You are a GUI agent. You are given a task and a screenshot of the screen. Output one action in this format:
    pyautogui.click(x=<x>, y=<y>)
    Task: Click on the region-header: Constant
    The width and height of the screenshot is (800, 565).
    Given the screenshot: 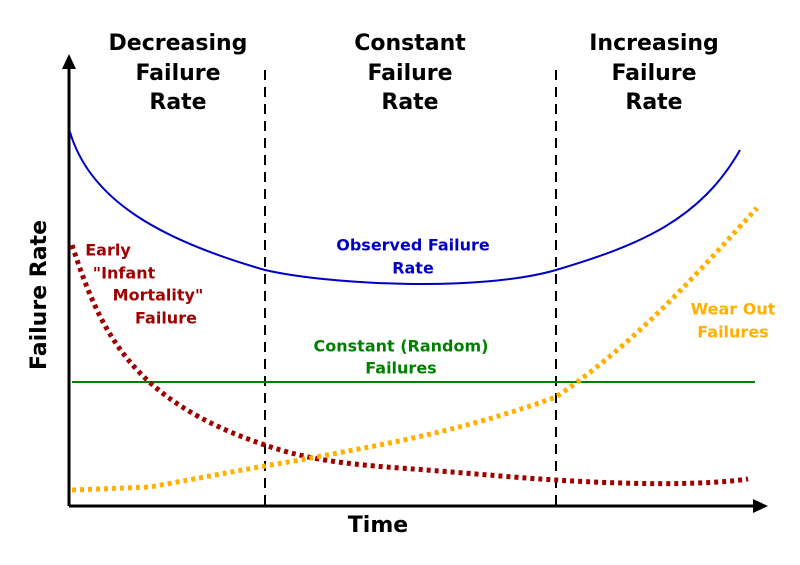 What is the action you would take?
    pyautogui.click(x=410, y=43)
    